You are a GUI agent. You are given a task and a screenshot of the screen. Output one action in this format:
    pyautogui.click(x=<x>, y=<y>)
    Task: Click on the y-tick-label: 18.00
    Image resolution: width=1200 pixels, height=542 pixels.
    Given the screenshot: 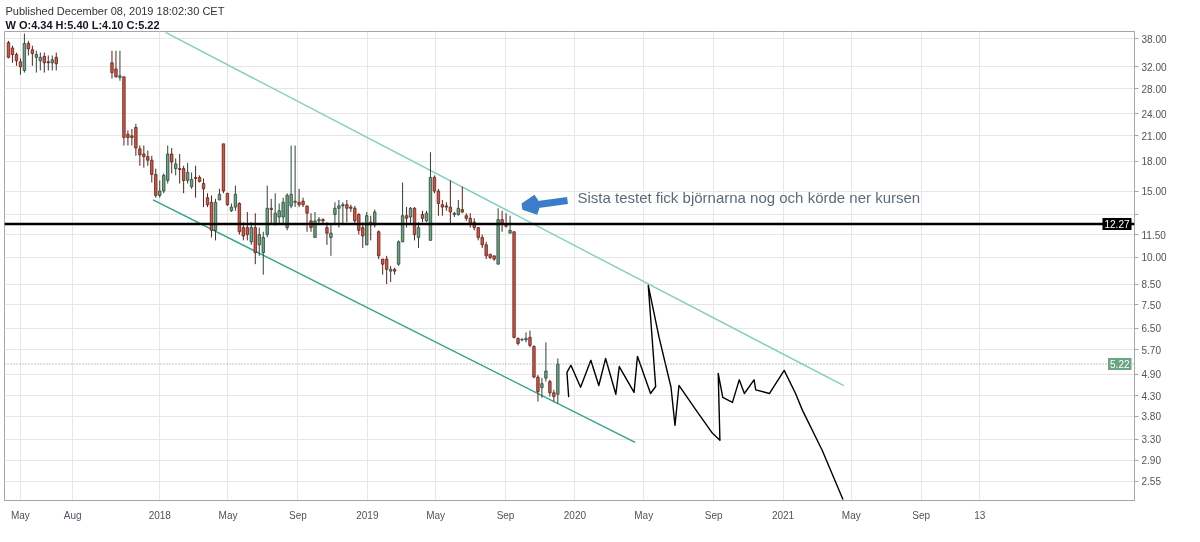 What is the action you would take?
    pyautogui.click(x=1154, y=162)
    